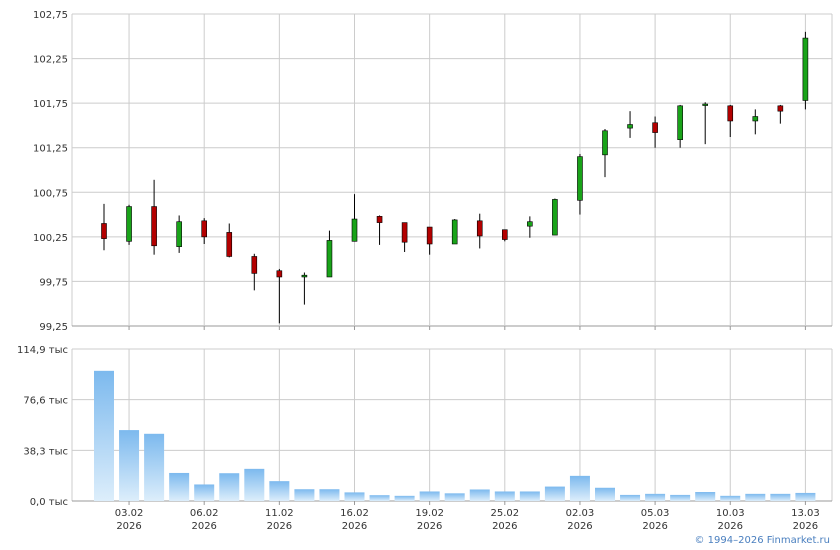 Image resolution: width=840 pixels, height=550 pixels. What do you see at coordinates (50, 104) in the screenshot?
I see `price-y-tick-label: 101,75` at bounding box center [50, 104].